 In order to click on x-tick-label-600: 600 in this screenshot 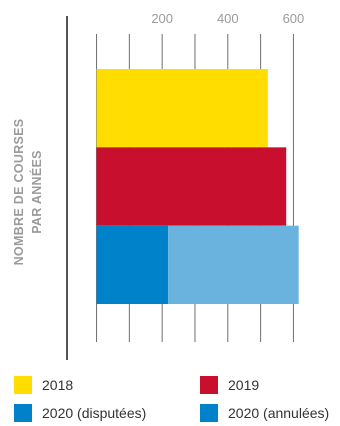, I will do `click(294, 18)`.